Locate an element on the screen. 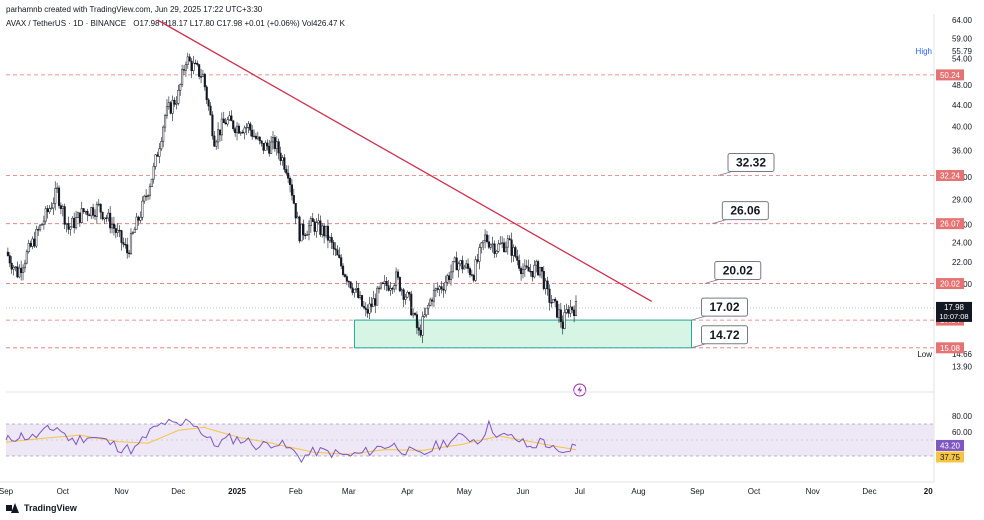 The image size is (984, 520). rsi-band is located at coordinates (470, 440).